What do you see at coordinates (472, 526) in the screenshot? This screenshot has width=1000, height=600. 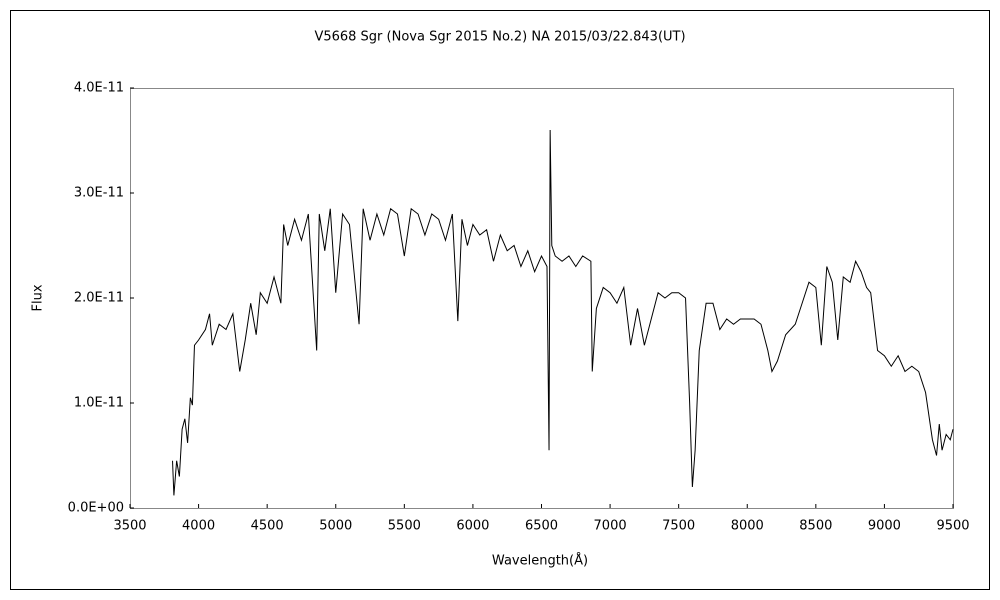 I see `x-tick-label: 6000` at bounding box center [472, 526].